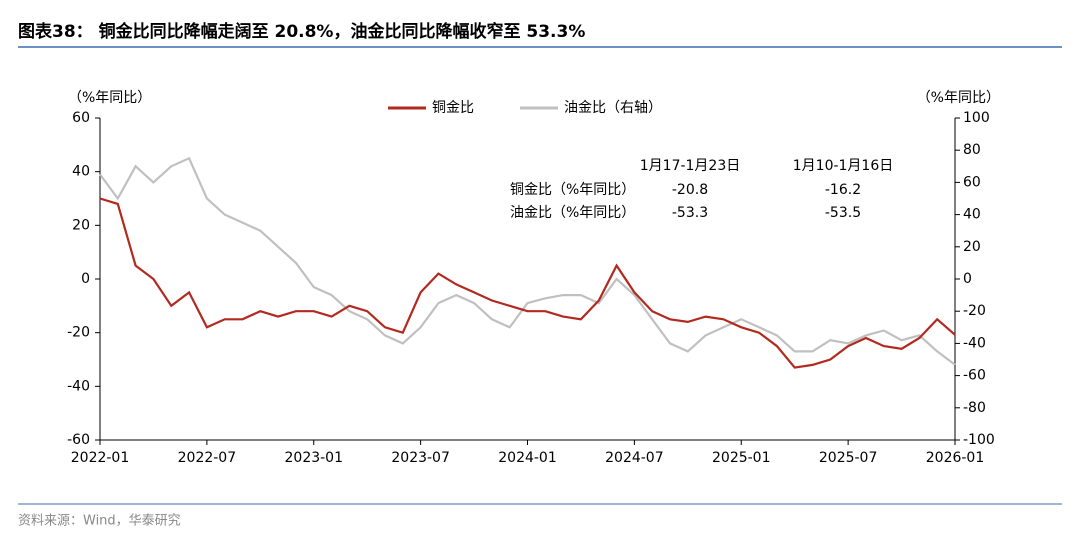 Image resolution: width=1080 pixels, height=552 pixels. I want to click on y2-tick-label: 60, so click(972, 182).